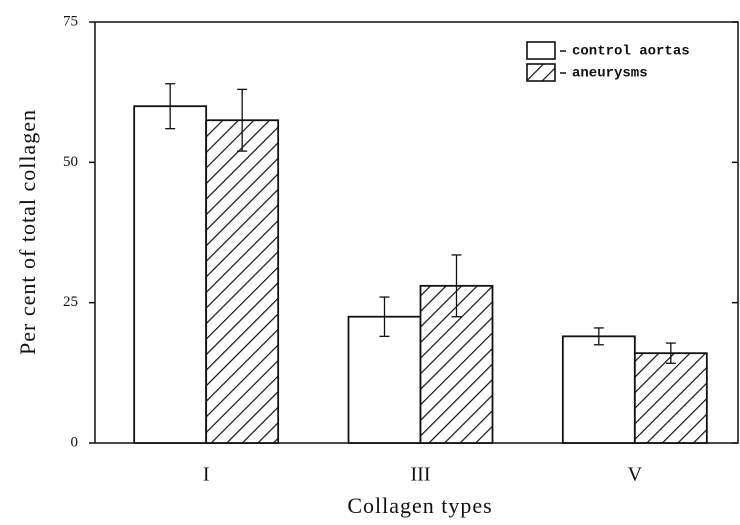 This screenshot has height=525, width=740. I want to click on x-tick-label: III, so click(421, 475).